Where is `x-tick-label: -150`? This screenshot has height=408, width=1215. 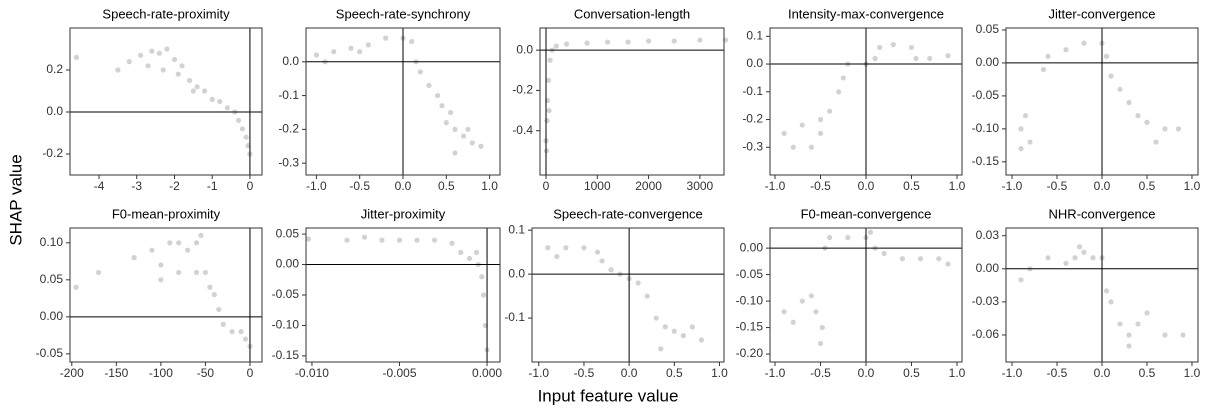 x-tick-label: -150 is located at coordinates (116, 373).